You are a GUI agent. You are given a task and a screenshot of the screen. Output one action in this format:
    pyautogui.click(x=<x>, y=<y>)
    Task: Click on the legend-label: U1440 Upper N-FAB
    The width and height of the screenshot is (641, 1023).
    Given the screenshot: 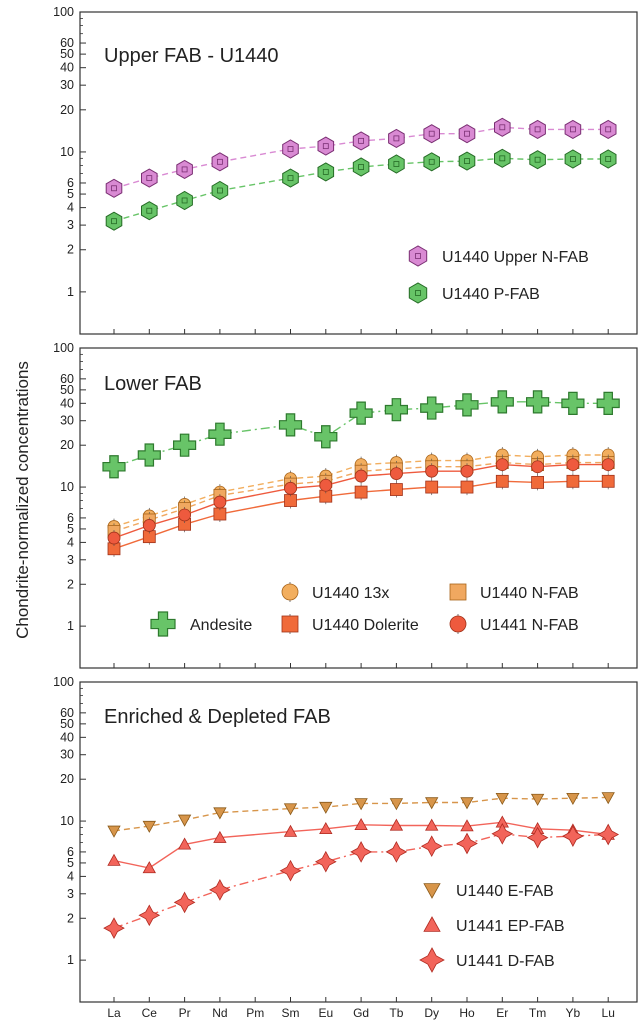 What is the action you would take?
    pyautogui.click(x=515, y=257)
    